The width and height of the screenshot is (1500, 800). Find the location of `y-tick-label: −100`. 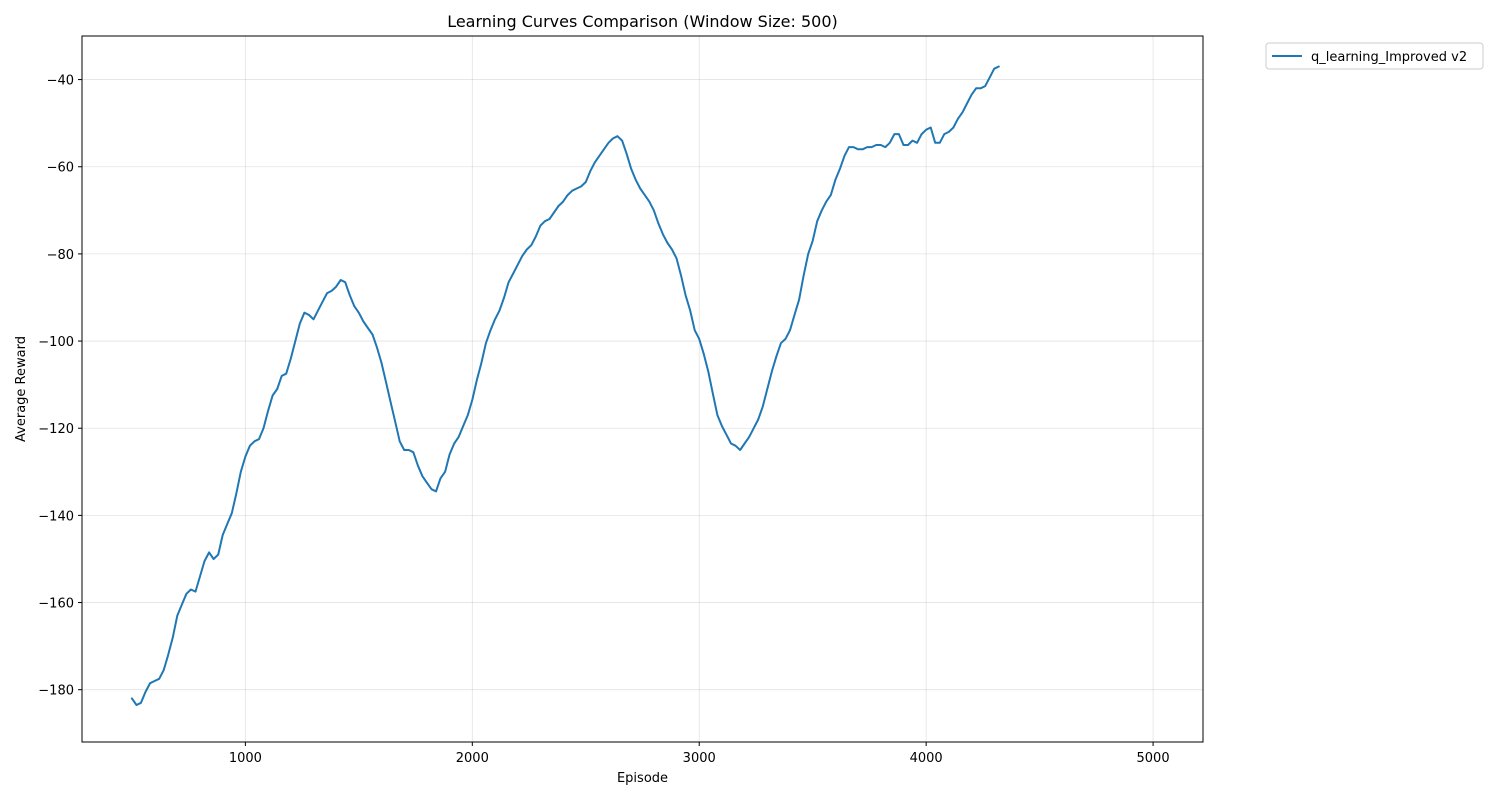

y-tick-label: −100 is located at coordinates (56, 342).